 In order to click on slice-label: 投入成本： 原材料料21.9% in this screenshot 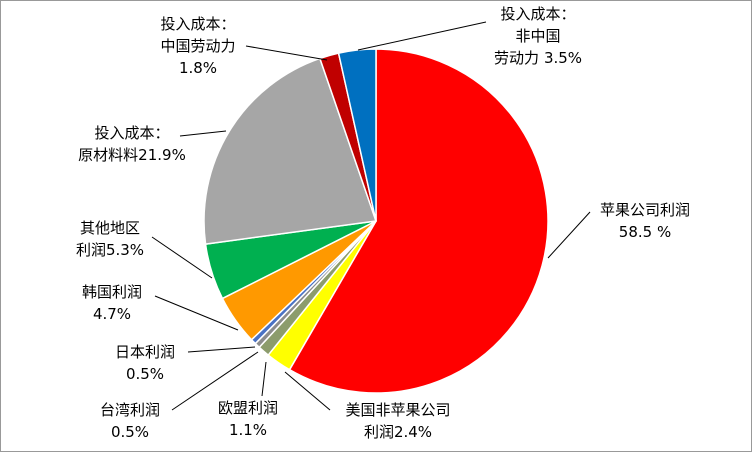, I will do `click(132, 144)`.